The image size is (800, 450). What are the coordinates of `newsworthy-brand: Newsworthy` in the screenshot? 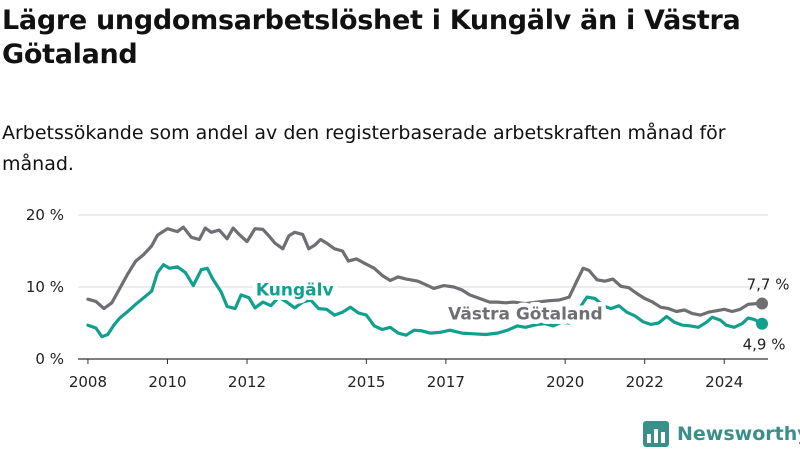 It's located at (721, 434).